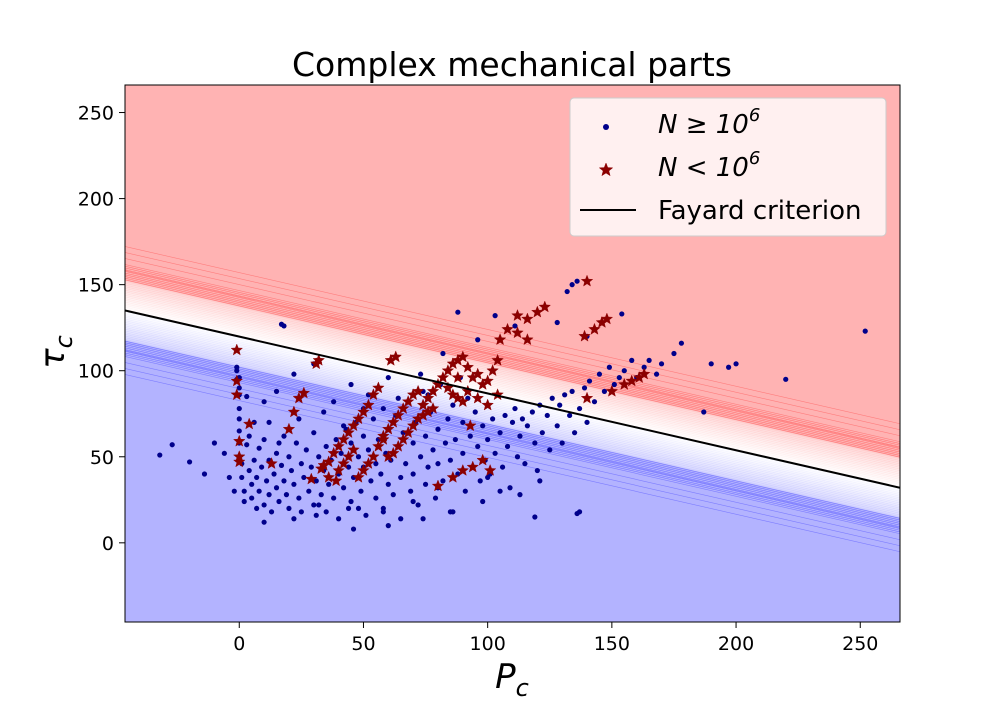 This screenshot has height=704, width=1000. I want to click on x-axis-label-main: P, so click(505, 677).